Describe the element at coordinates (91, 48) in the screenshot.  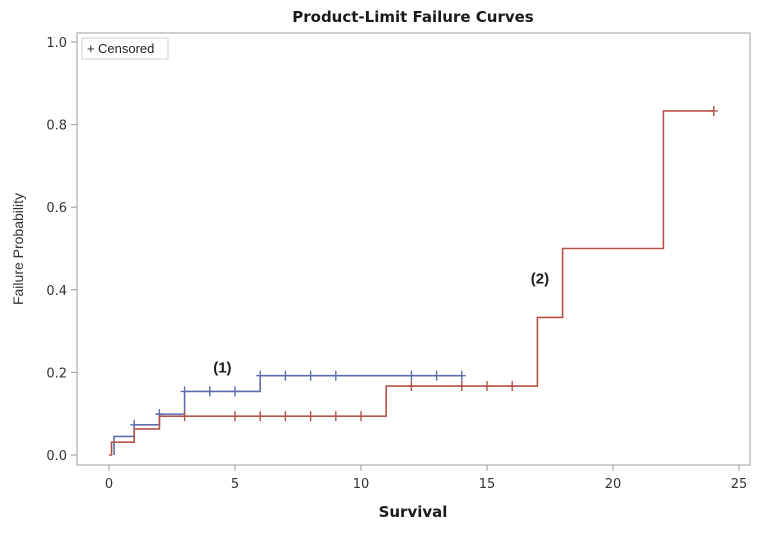
I see `legend-censored-marker: +` at that location.